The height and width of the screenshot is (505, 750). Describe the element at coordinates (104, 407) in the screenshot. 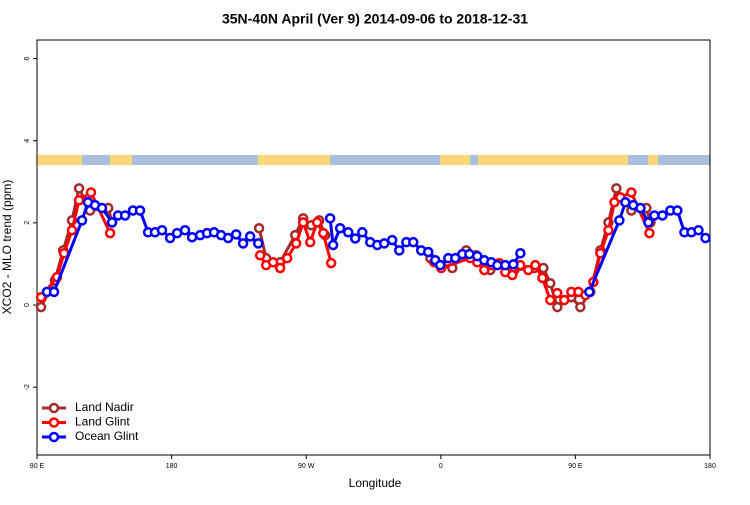

I see `legend-label: Land Nadir` at that location.